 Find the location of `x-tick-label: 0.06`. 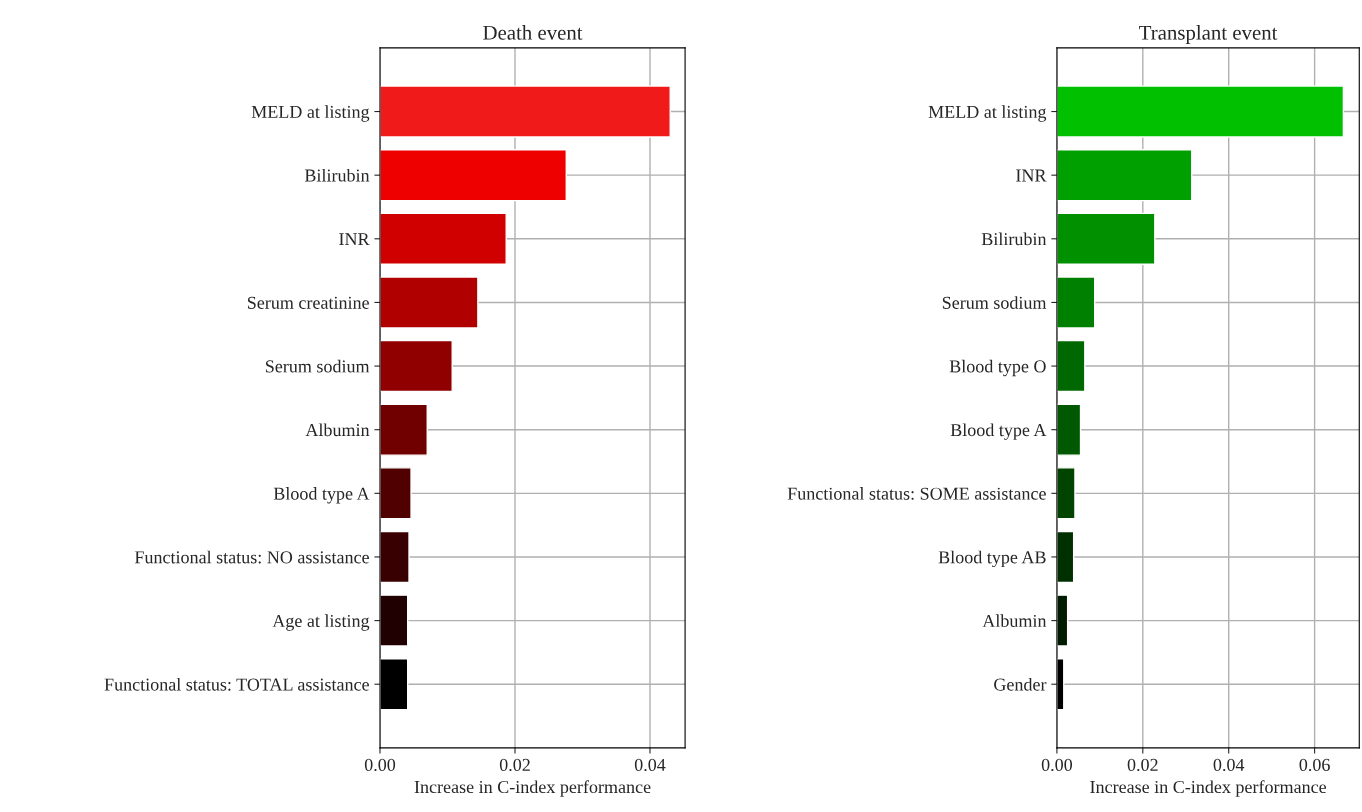

x-tick-label: 0.06 is located at coordinates (1314, 765).